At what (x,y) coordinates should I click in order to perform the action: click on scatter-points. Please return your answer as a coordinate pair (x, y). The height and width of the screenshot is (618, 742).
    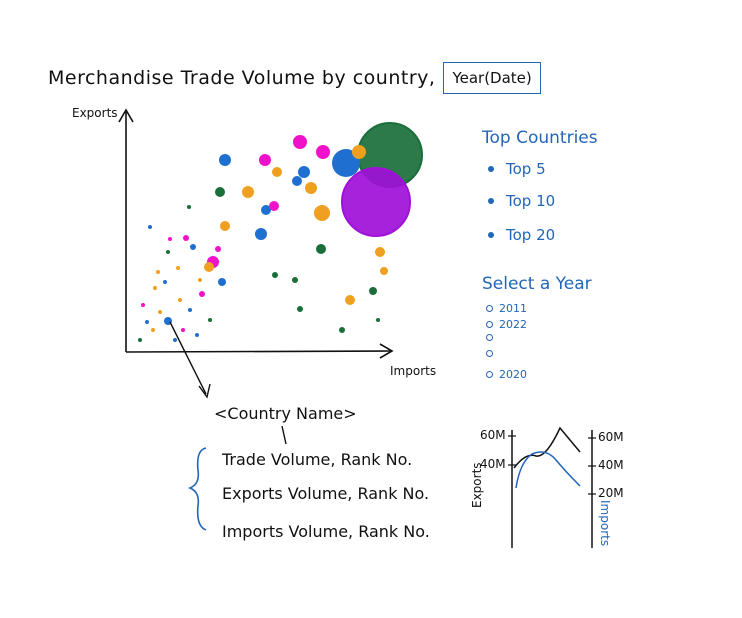
    Looking at the image, I should click on (280, 232).